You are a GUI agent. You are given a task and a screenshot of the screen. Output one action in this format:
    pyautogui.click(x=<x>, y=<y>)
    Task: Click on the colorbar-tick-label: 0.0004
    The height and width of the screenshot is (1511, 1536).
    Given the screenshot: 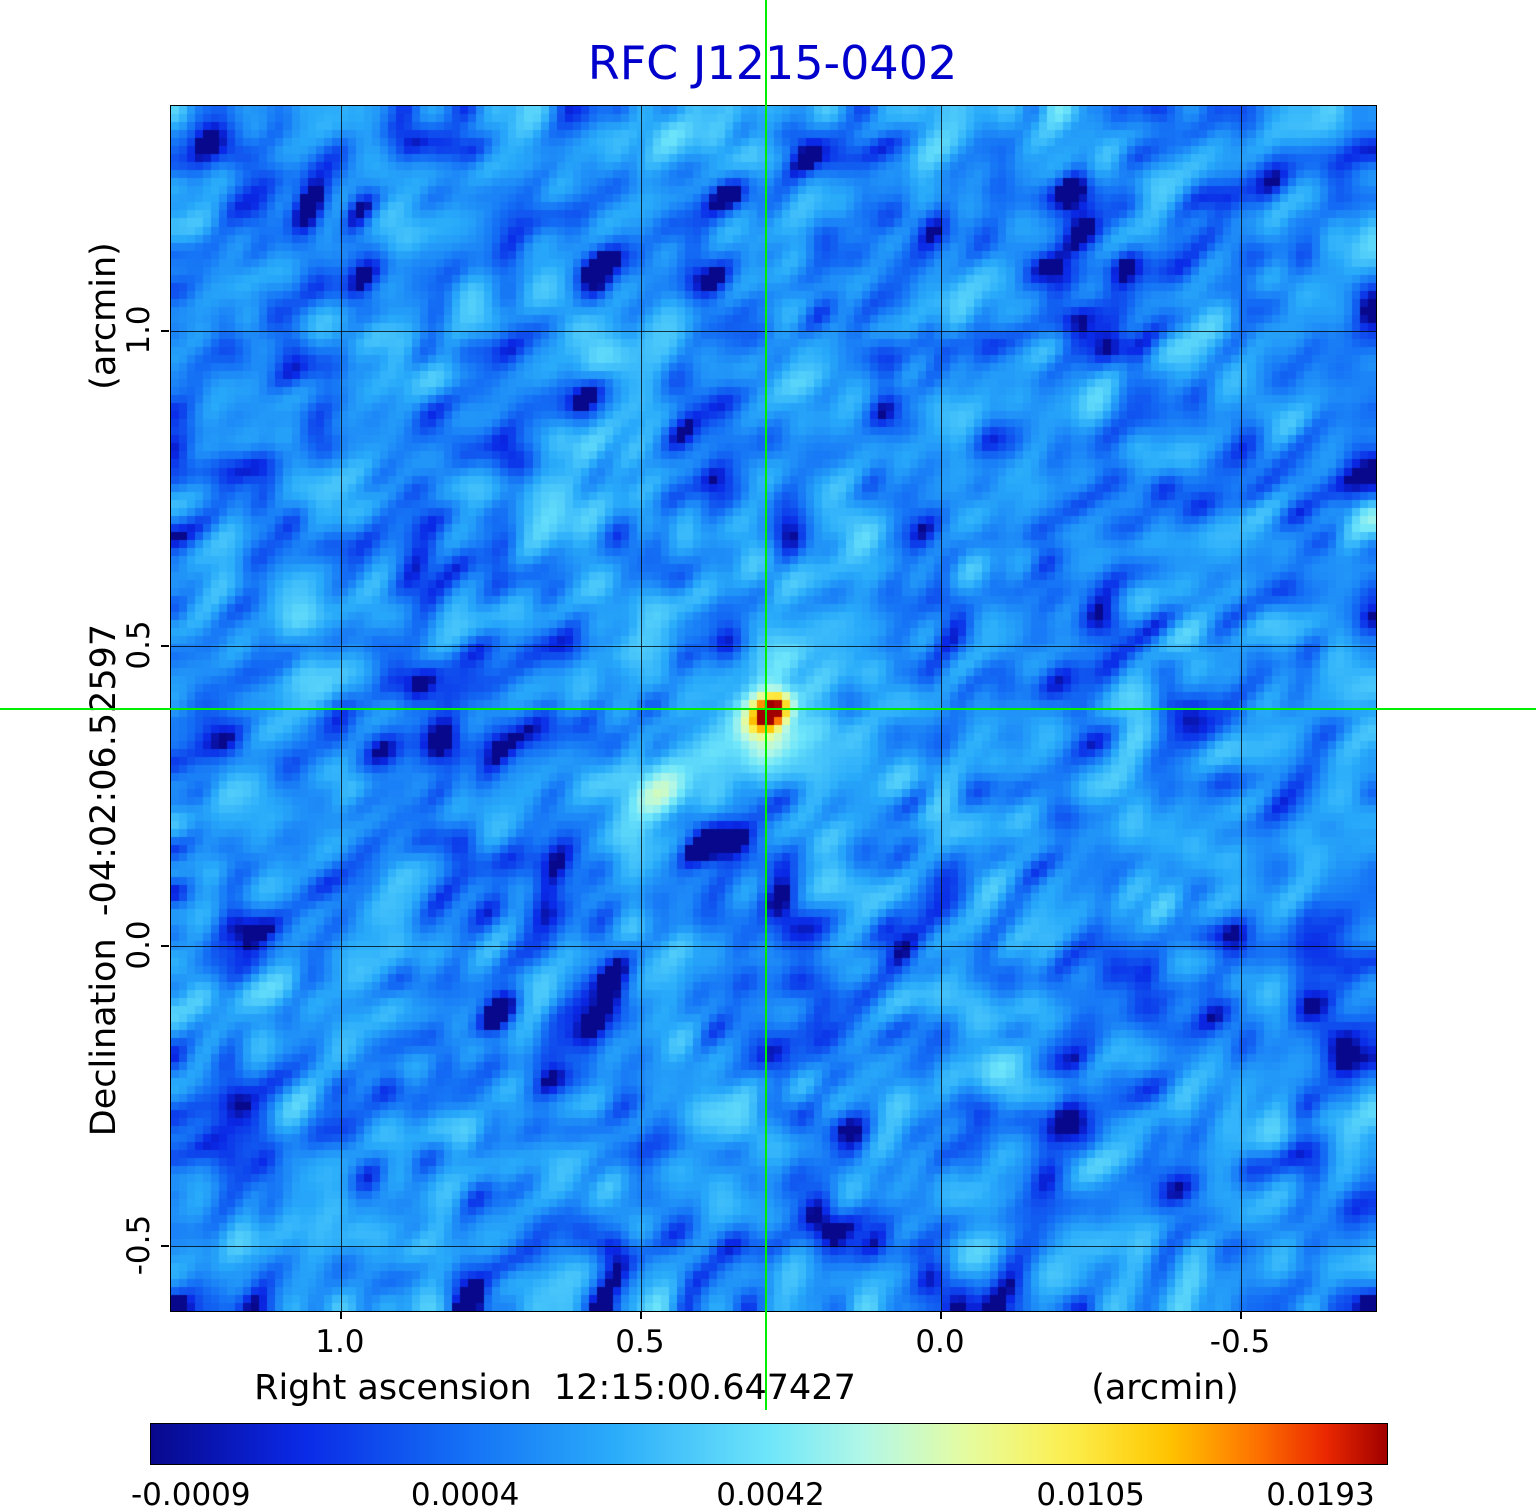 What is the action you would take?
    pyautogui.click(x=465, y=1494)
    